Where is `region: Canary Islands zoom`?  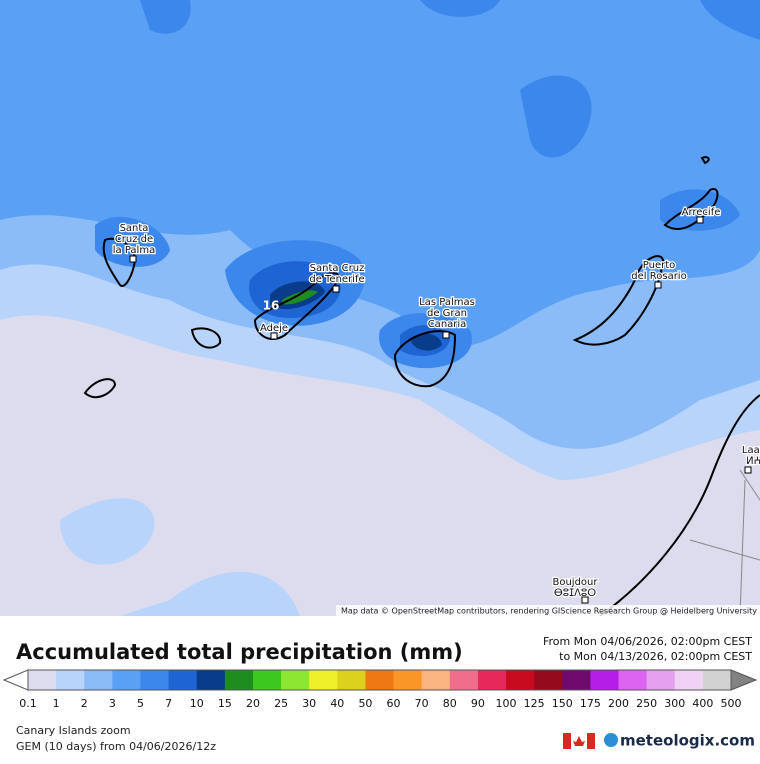 region: Canary Islands zoom is located at coordinates (73, 730).